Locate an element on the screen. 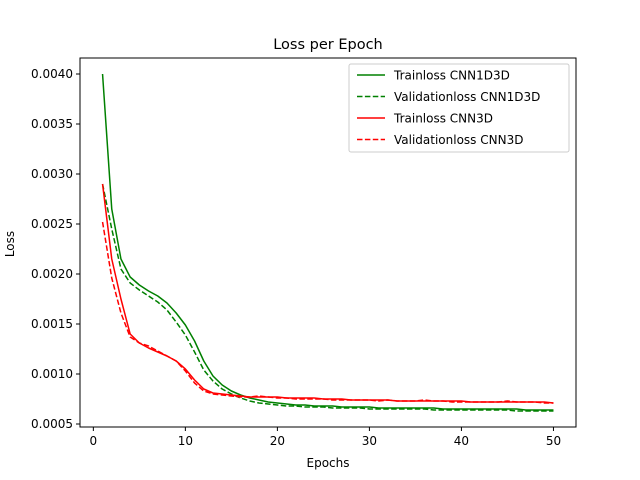  y-tick-label: 0.0015 is located at coordinates (52, 324).